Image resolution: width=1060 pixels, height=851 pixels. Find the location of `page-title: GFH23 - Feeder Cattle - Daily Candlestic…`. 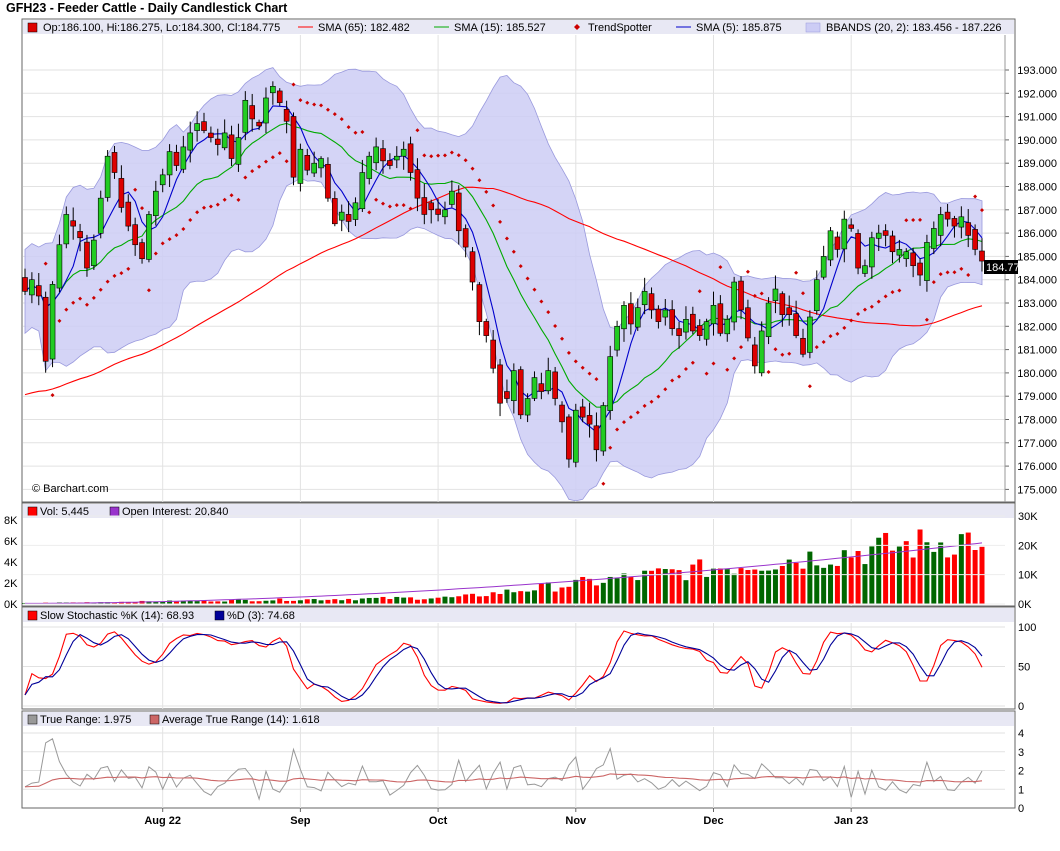

page-title: GFH23 - Feeder Cattle - Daily Candlestic… is located at coordinates (147, 8).